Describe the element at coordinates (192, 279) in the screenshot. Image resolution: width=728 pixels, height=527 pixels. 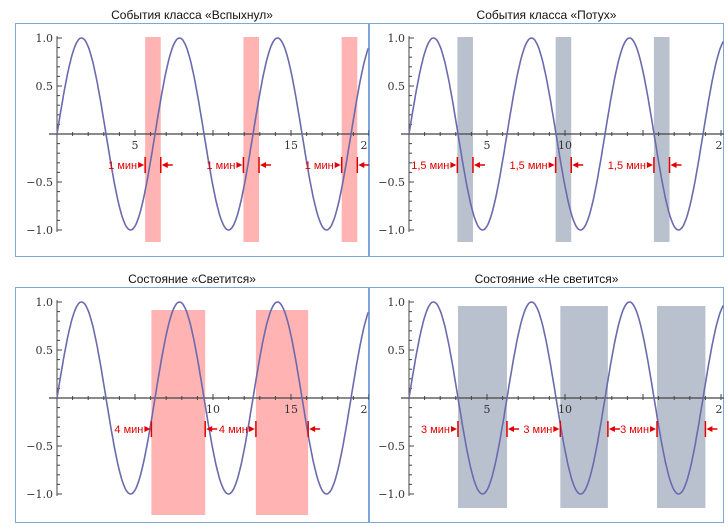
I see `panel-title: Состояние «Светится»` at that location.